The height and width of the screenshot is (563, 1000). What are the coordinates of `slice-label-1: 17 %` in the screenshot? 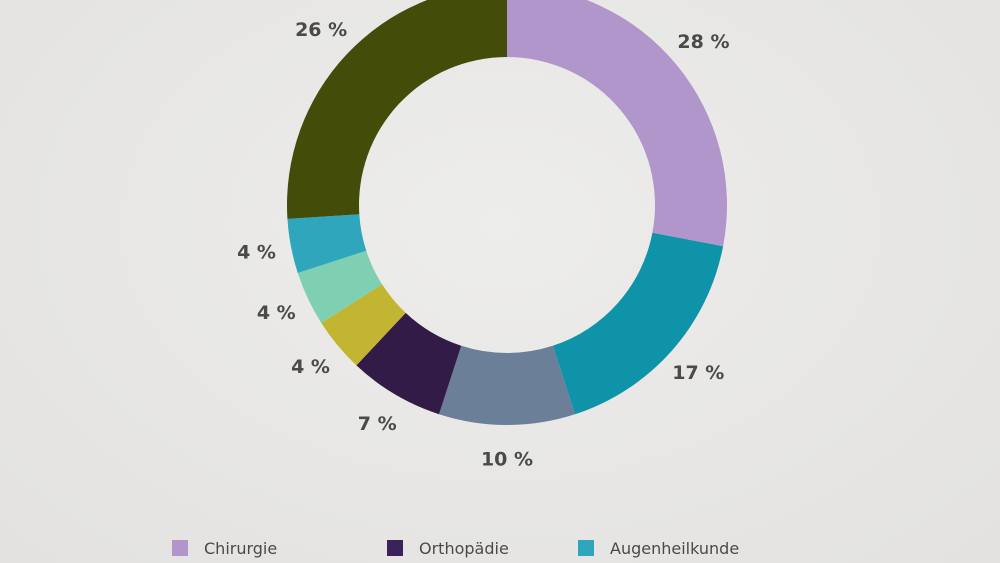 It's located at (698, 373).